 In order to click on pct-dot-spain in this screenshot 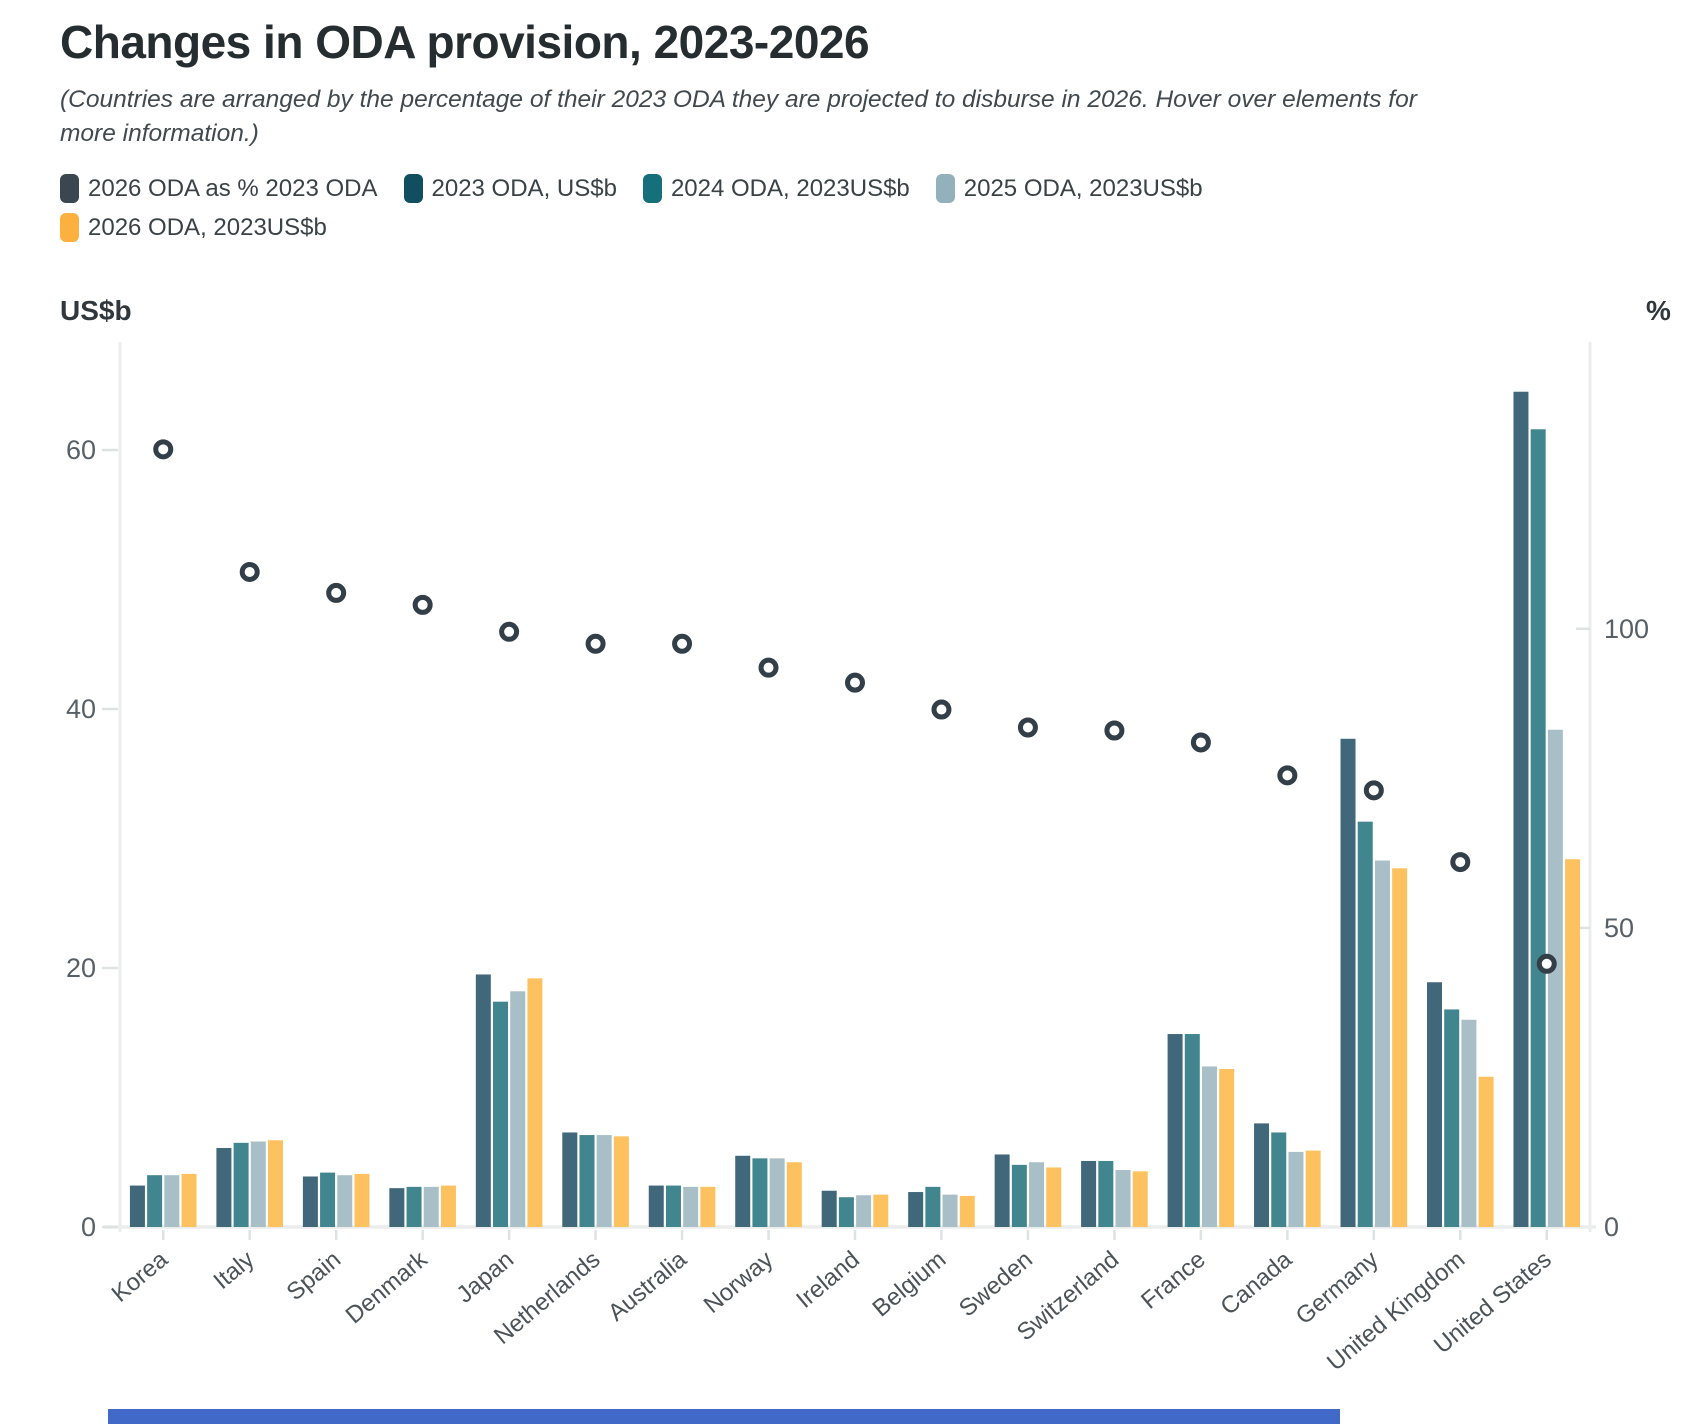, I will do `click(336, 592)`.